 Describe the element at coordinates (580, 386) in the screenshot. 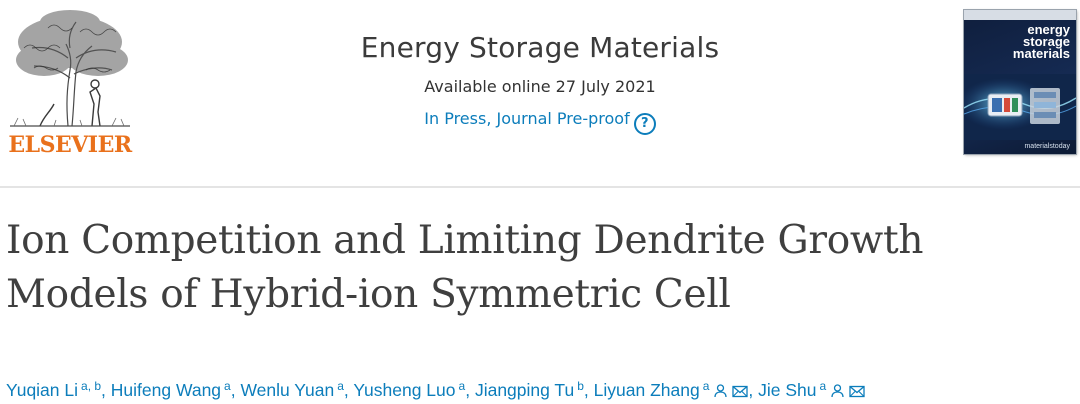

I see `affiliation-marker: b` at that location.